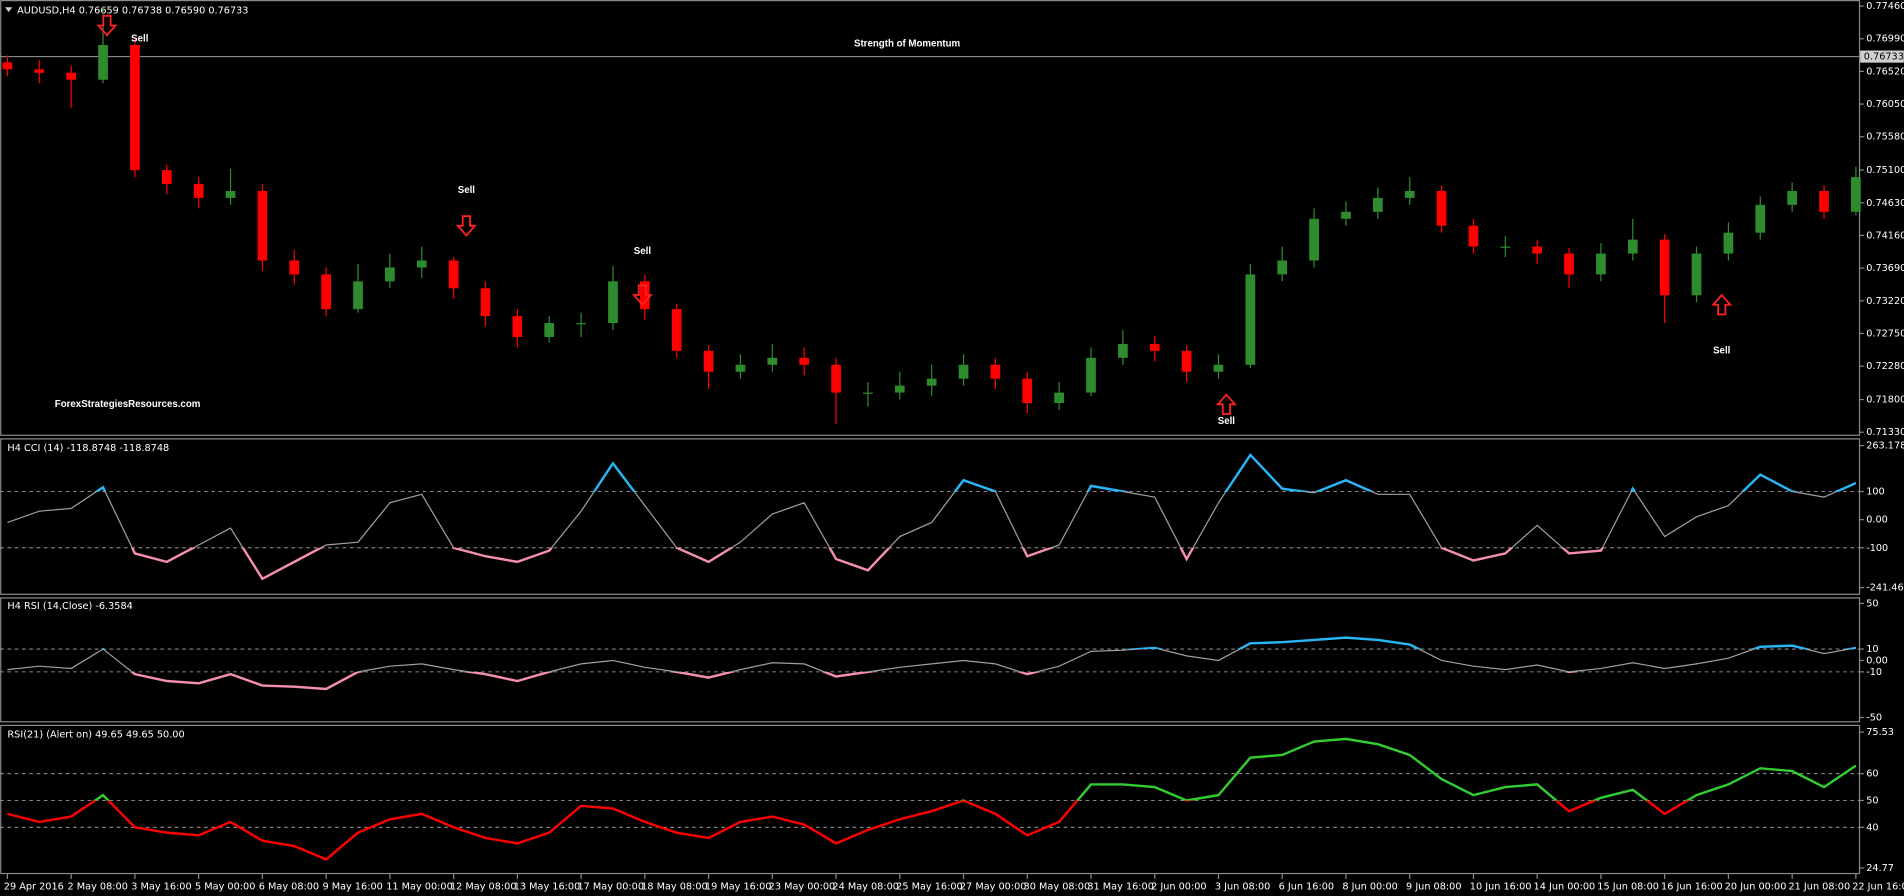 Image resolution: width=1904 pixels, height=896 pixels. Describe the element at coordinates (1756, 886) in the screenshot. I see `x-tick-label: 20 Jun 00:00` at that location.